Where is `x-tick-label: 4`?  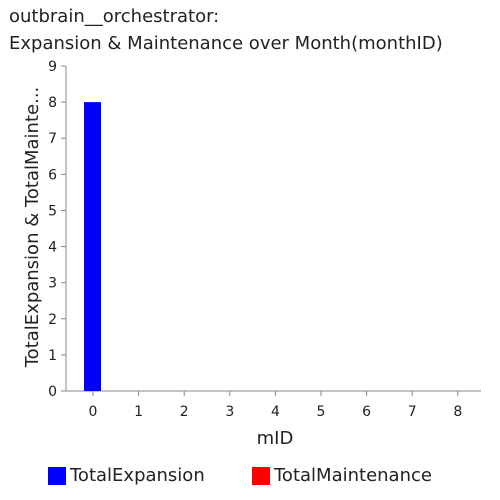 x-tick-label: 4 is located at coordinates (275, 412).